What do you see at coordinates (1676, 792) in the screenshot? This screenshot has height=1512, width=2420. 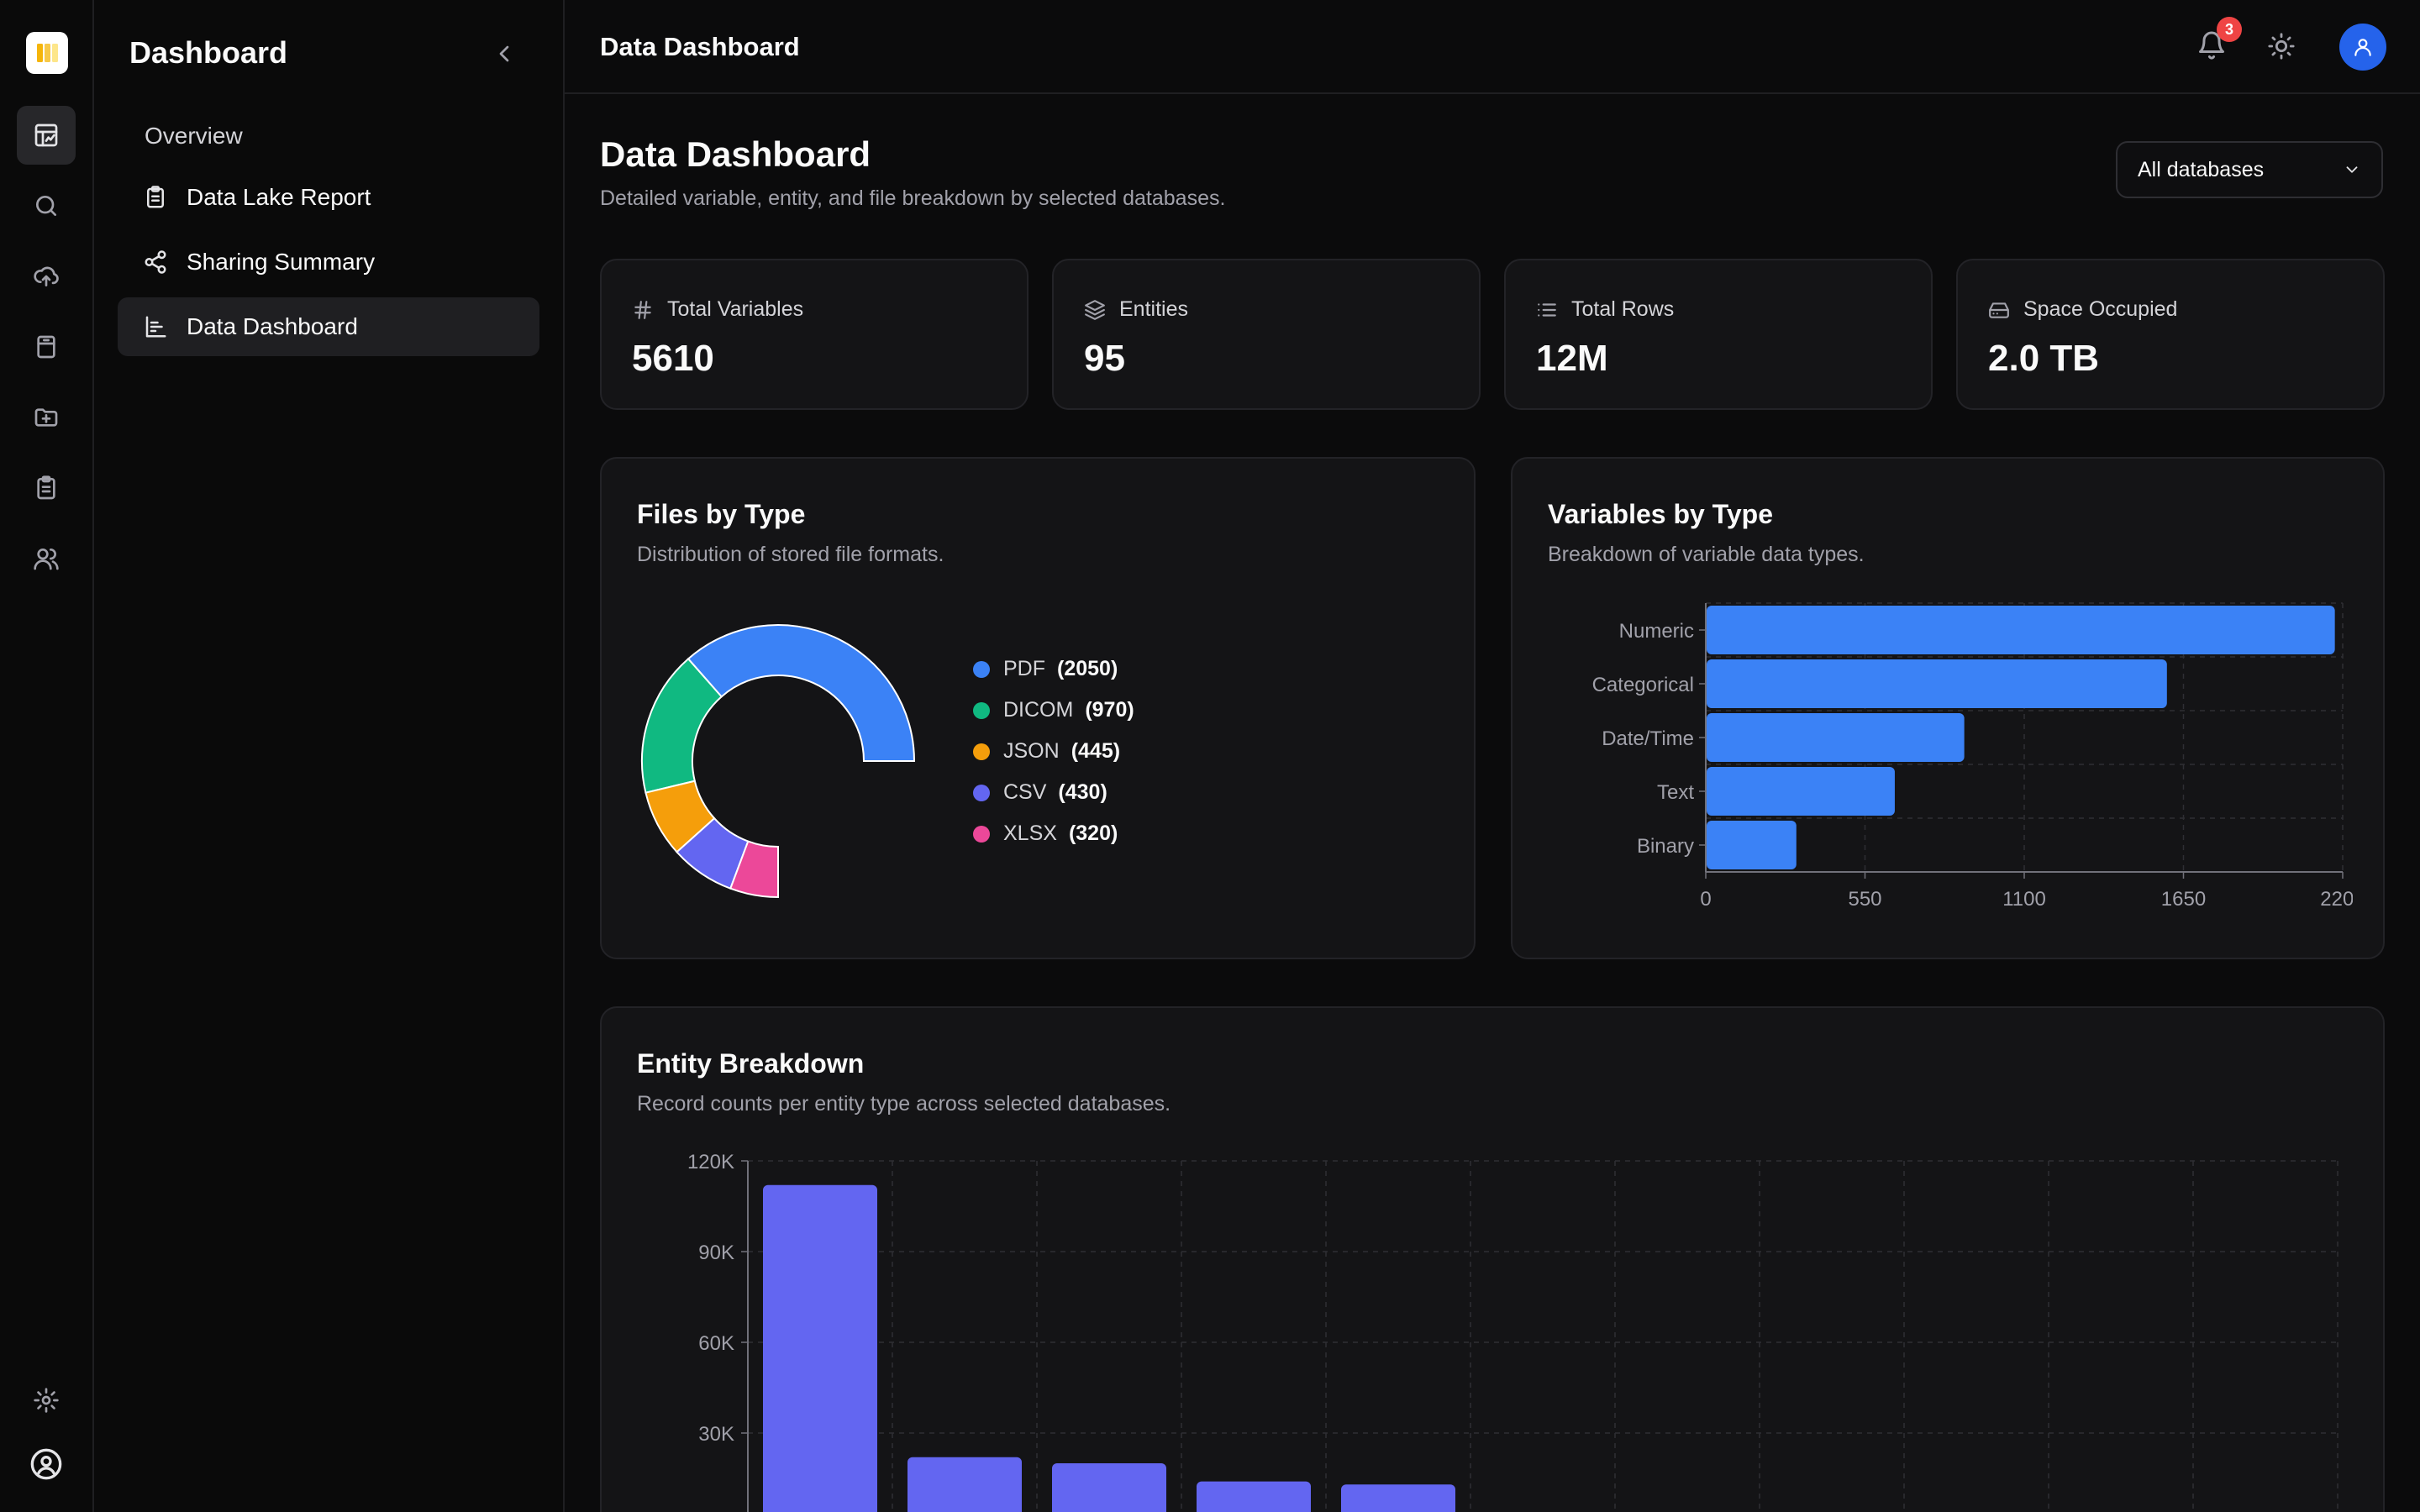 I see `y-tick-label: Text` at bounding box center [1676, 792].